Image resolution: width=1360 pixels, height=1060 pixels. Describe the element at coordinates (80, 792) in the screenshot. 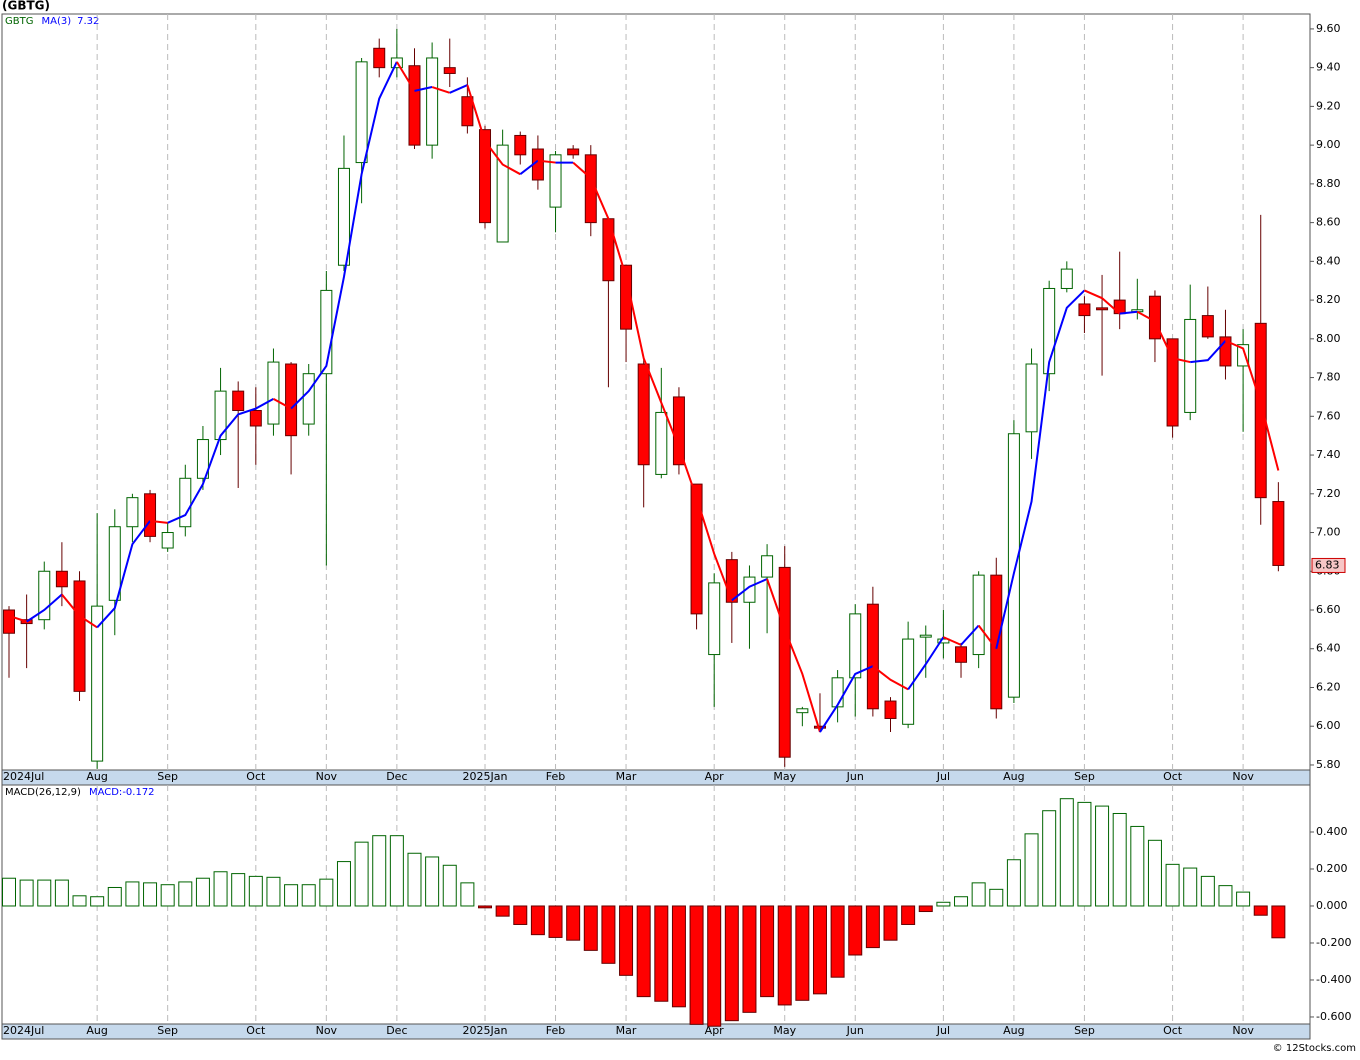

I see `legend: MACD(26,12,9) MACD:-0.172` at that location.